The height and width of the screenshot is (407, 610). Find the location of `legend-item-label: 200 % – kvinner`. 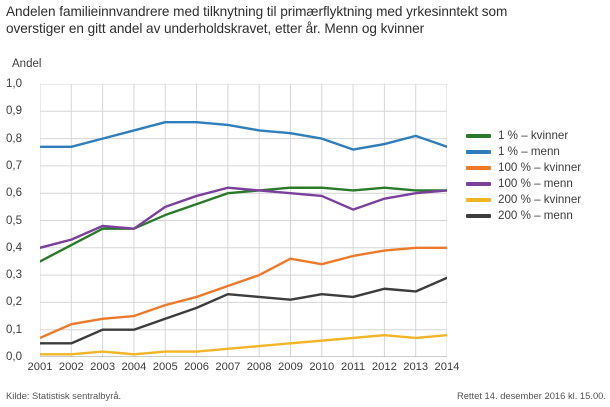

legend-item-label: 200 % – kvinner is located at coordinates (540, 199).